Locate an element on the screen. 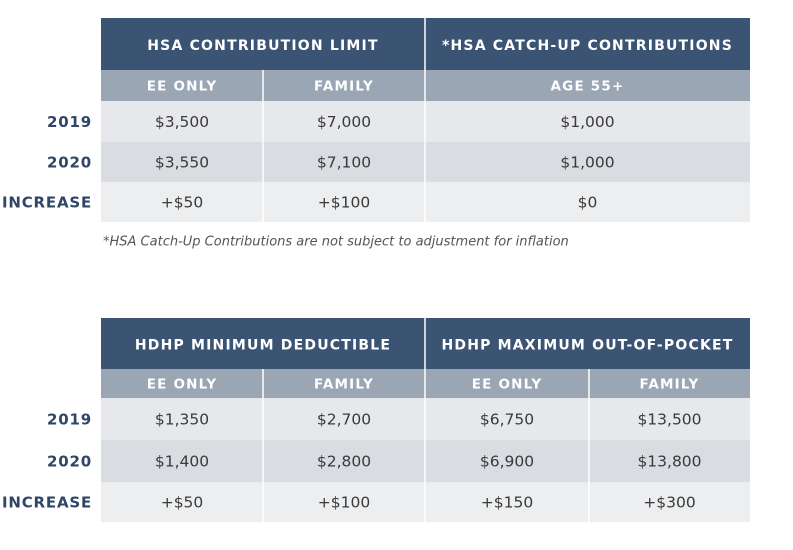  cell: +$300 is located at coordinates (669, 503).